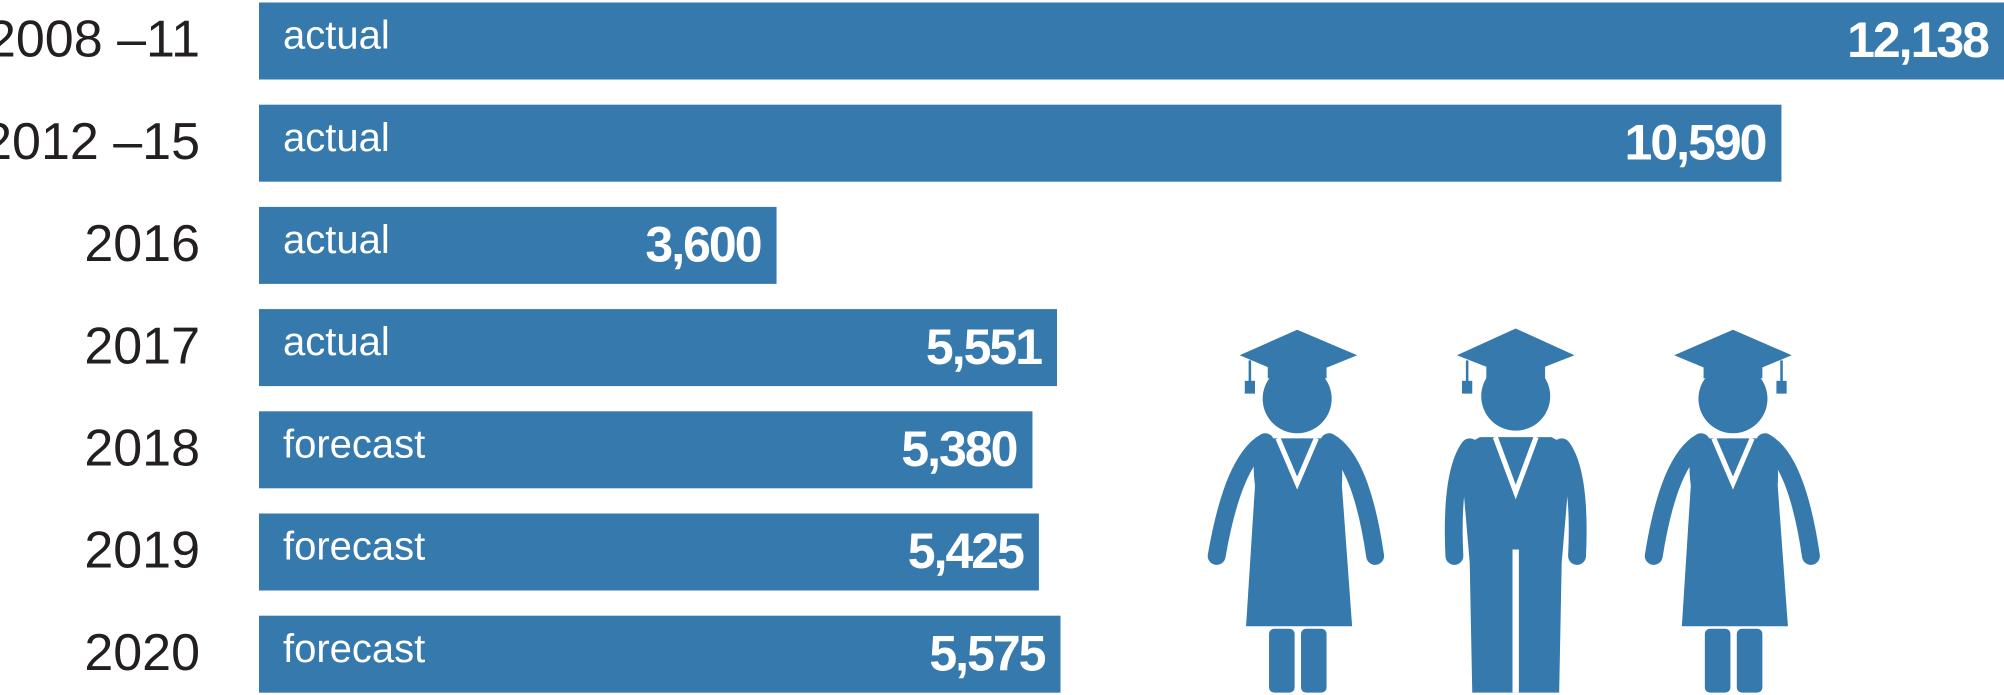  What do you see at coordinates (984, 347) in the screenshot?
I see `value-label: 5,551` at bounding box center [984, 347].